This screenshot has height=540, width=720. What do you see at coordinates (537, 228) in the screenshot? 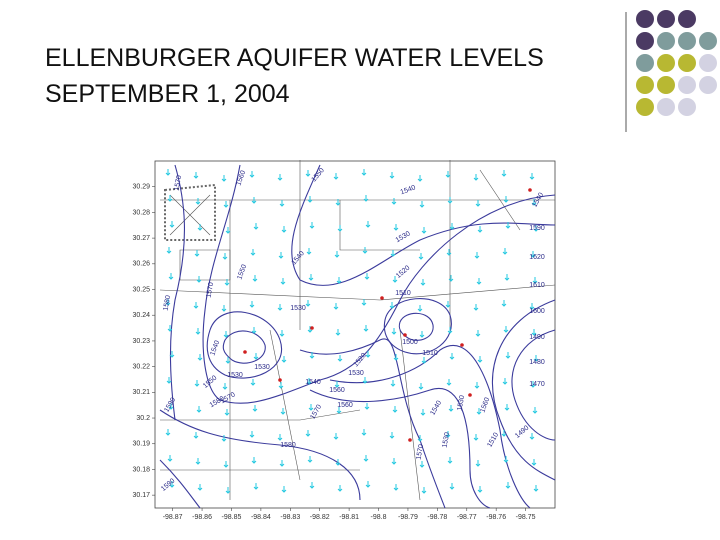
I see `contour-label: 1590` at bounding box center [537, 228].